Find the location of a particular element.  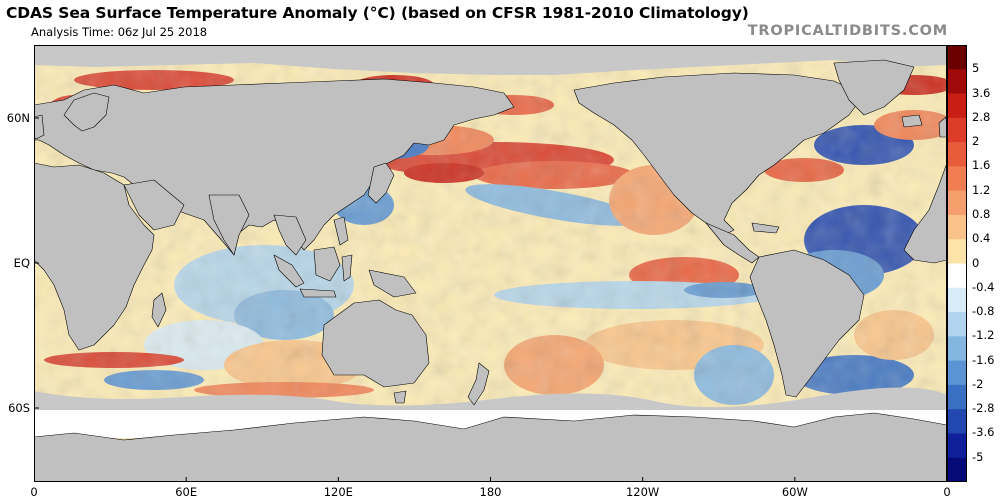

java is located at coordinates (318, 293).